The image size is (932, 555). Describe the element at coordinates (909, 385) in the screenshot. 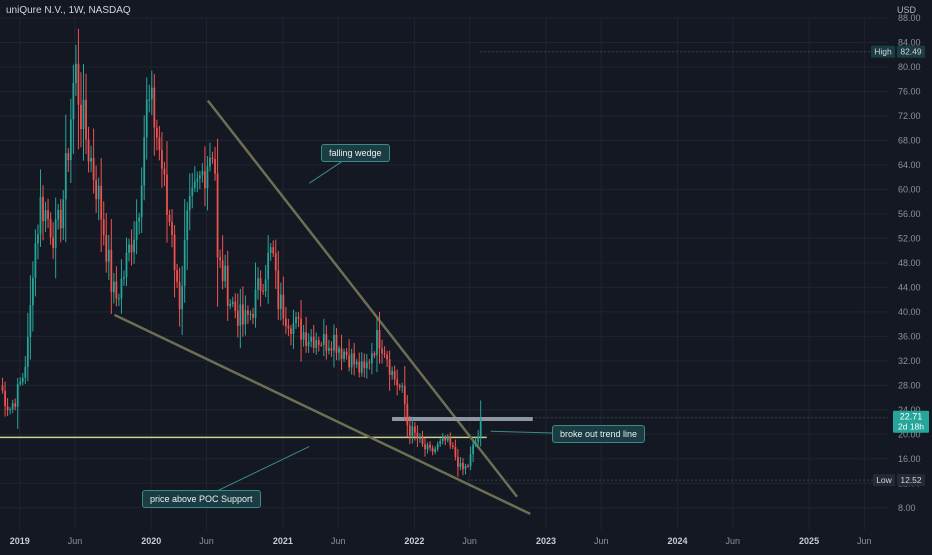

I see `price-tick-label: 28.00` at that location.